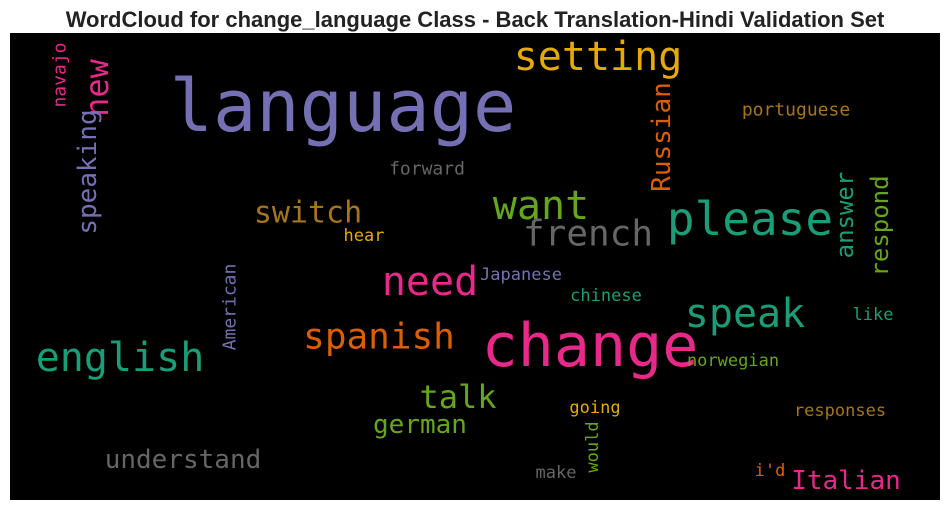 The image size is (950, 511). I want to click on word: setting, so click(598, 57).